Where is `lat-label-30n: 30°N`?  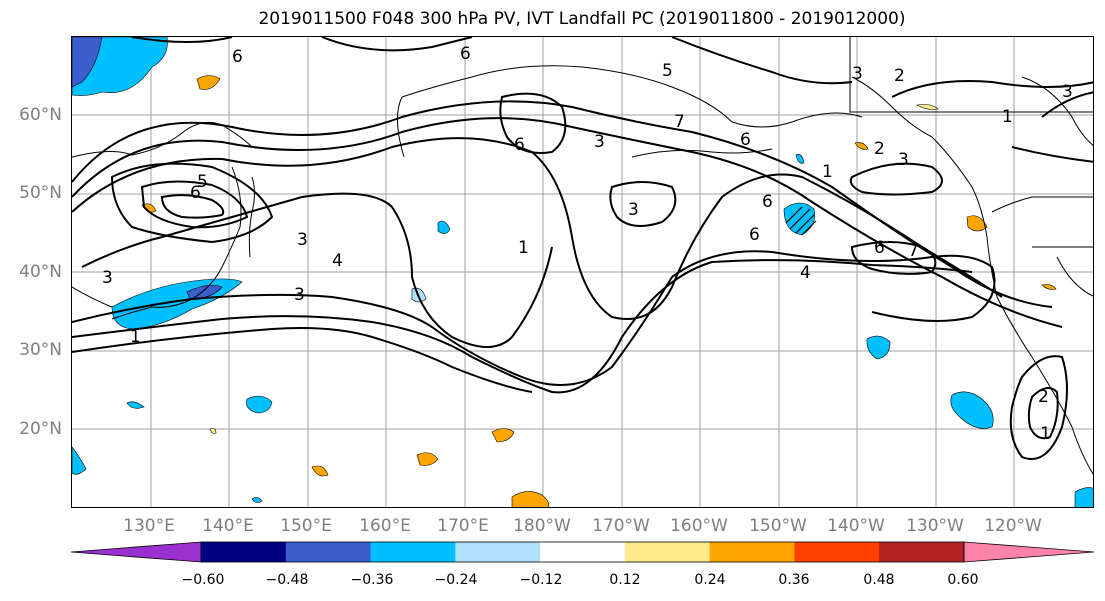
lat-label-30n: 30°N is located at coordinates (40, 350).